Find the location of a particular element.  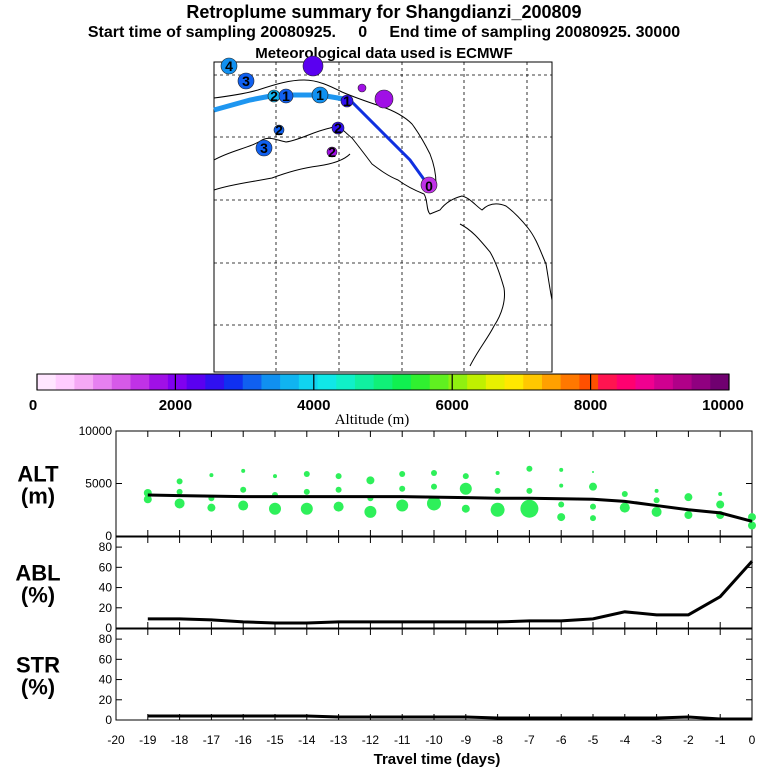

x-tick-label: -20 is located at coordinates (116, 740).